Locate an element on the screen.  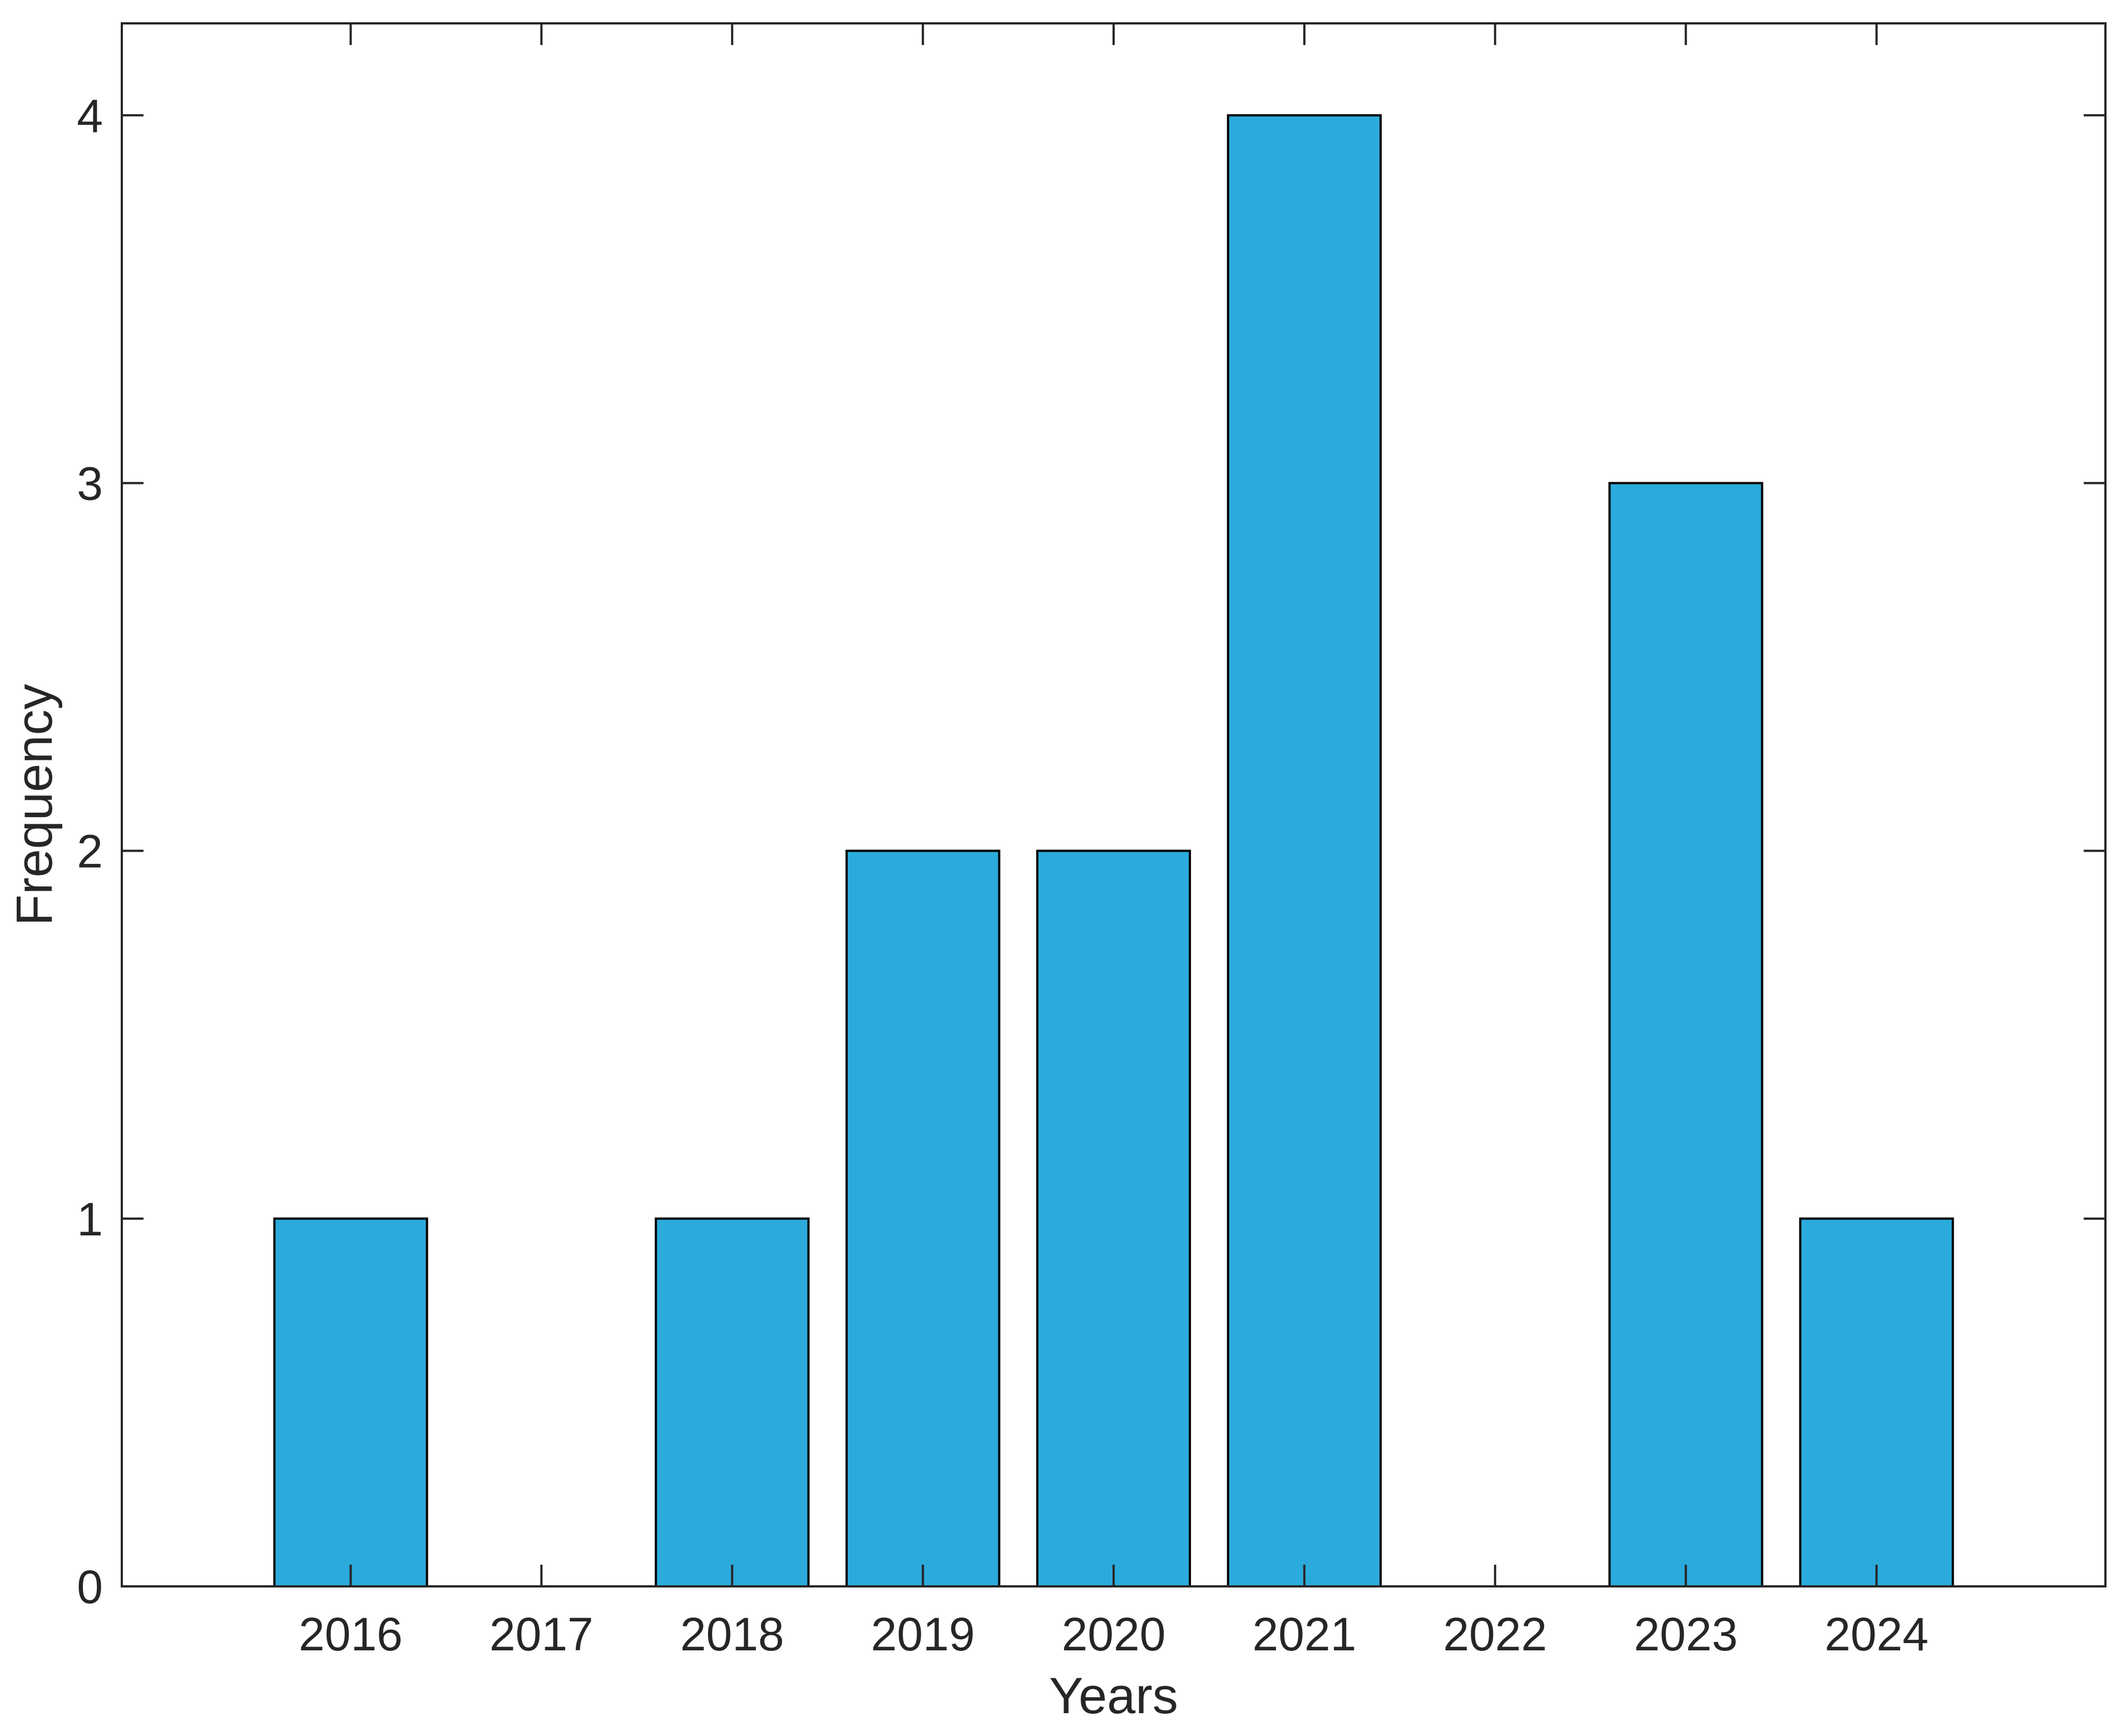
x-tick-label-2024: 2024 is located at coordinates (1877, 1634).